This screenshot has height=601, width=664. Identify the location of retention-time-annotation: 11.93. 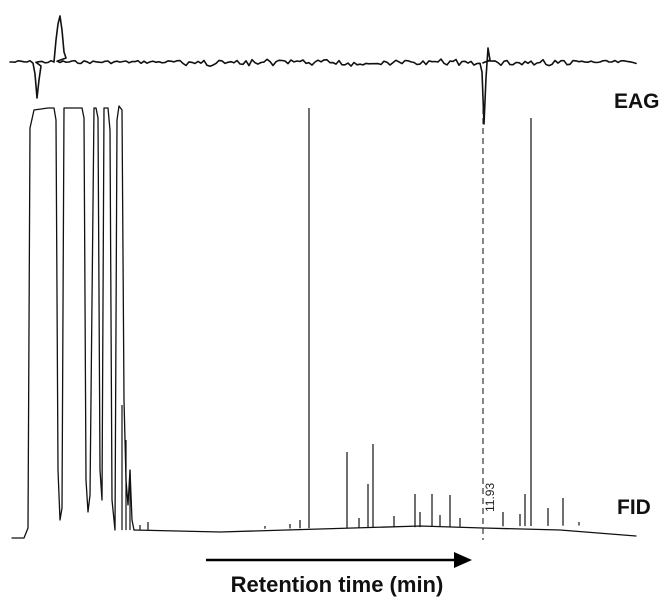
(490, 497).